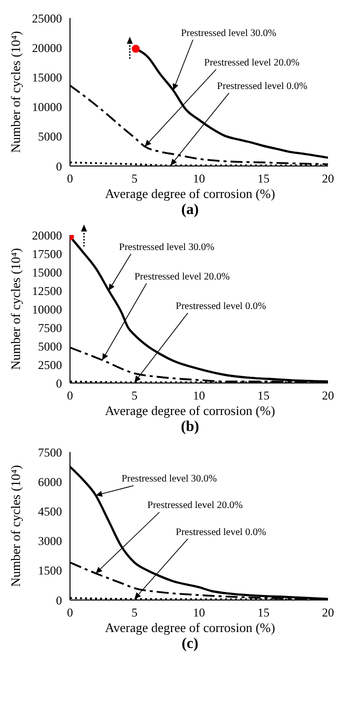 The height and width of the screenshot is (707, 346). I want to click on y-tick-label: 6000, so click(50, 481).